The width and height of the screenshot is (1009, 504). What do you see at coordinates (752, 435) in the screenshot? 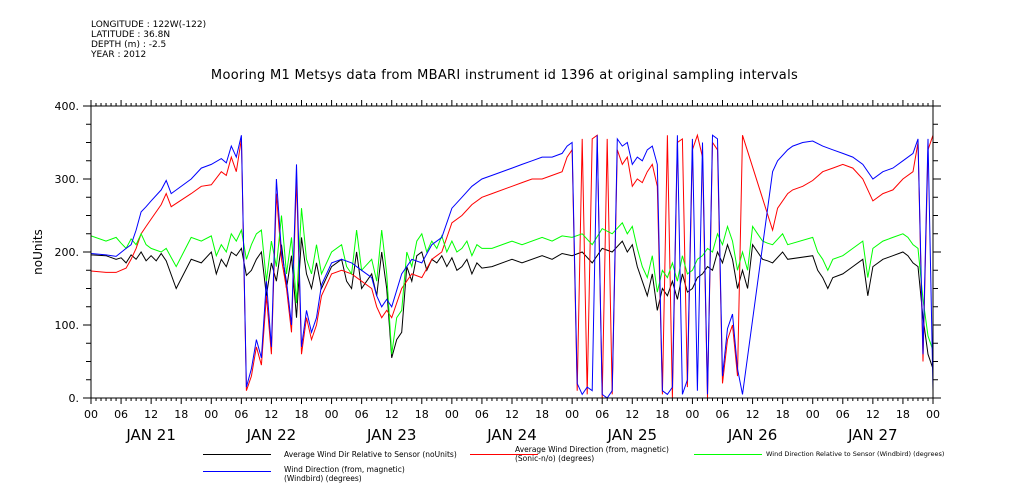
I see `x-day-label: JAN 26` at bounding box center [752, 435].